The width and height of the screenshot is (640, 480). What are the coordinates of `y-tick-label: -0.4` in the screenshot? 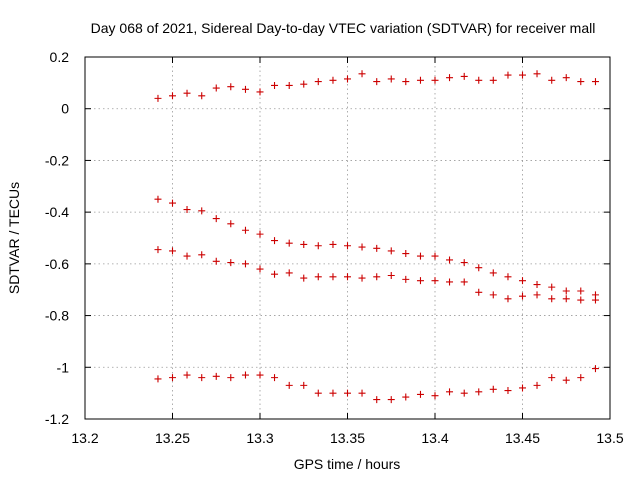 It's located at (57, 212).